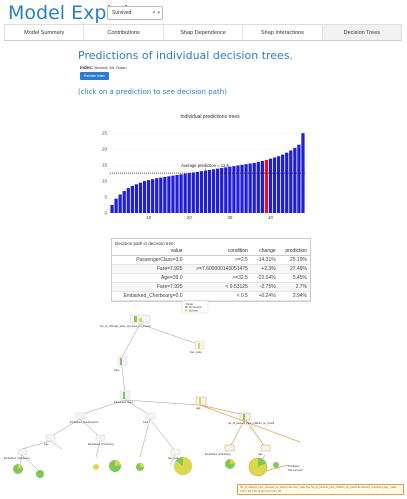 Image resolution: width=407 pixels, height=499 pixels. What do you see at coordinates (87, 67) in the screenshot?
I see `index-label-text: Index:` at bounding box center [87, 67].